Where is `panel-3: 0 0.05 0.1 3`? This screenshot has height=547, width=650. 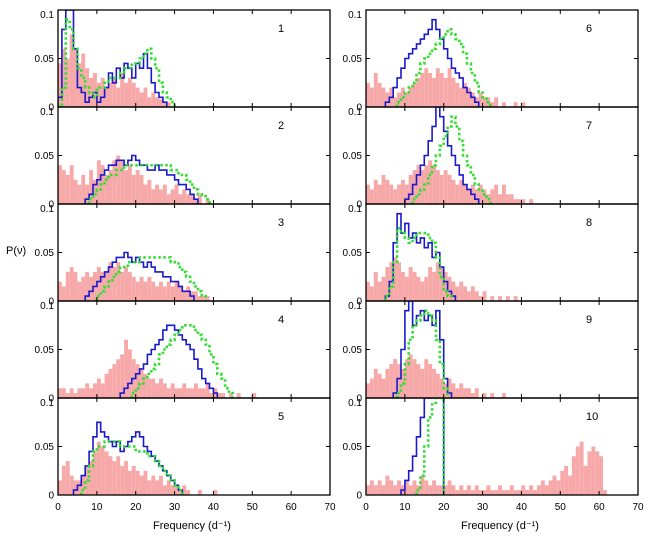 panel-3: 0 0.05 0.1 3 is located at coordinates (183, 255).